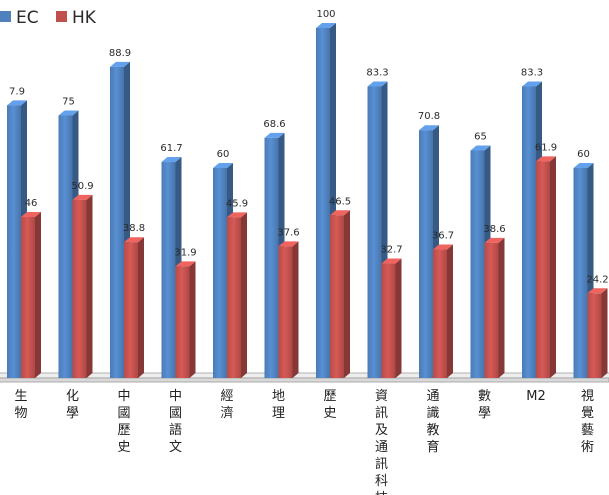 The height and width of the screenshot is (495, 609). I want to click on category-label-10: M2, so click(536, 396).